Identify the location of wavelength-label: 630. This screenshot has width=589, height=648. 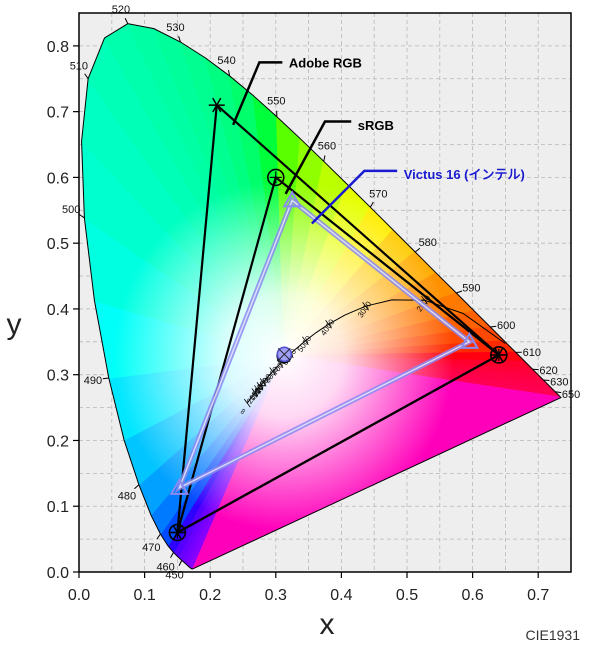
(559, 382).